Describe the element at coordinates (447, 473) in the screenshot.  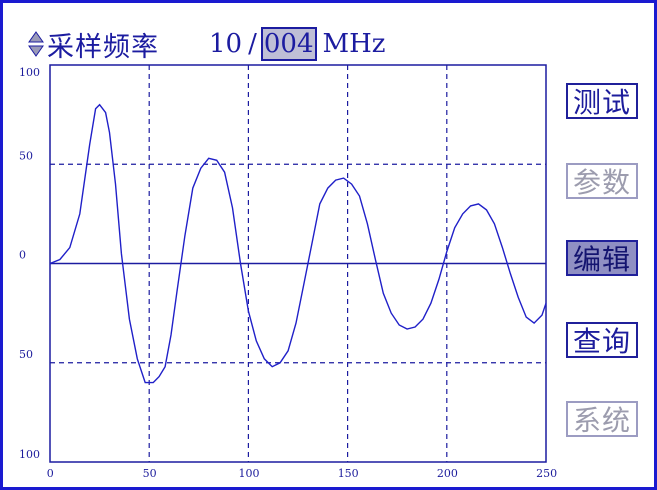
I see `x-tick-label: 200` at that location.